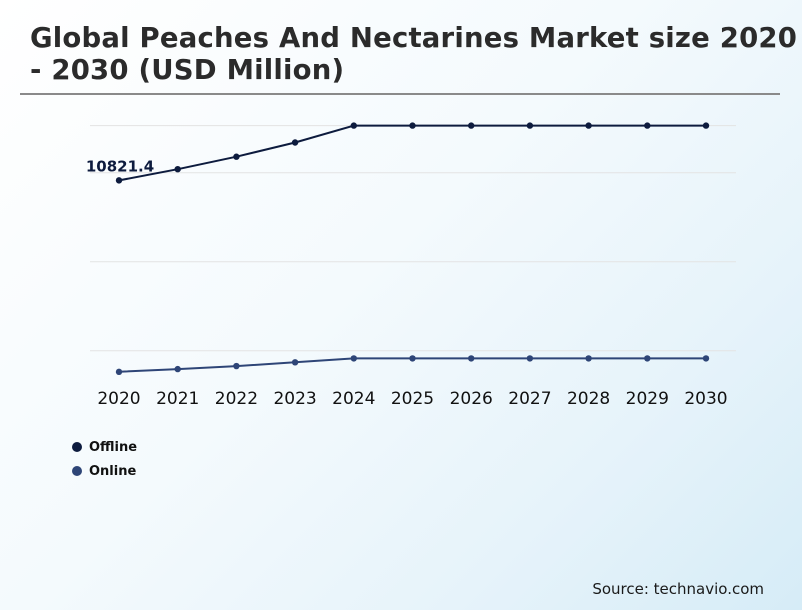 Image resolution: width=802 pixels, height=610 pixels. I want to click on x-tick-label: 2022, so click(236, 399).